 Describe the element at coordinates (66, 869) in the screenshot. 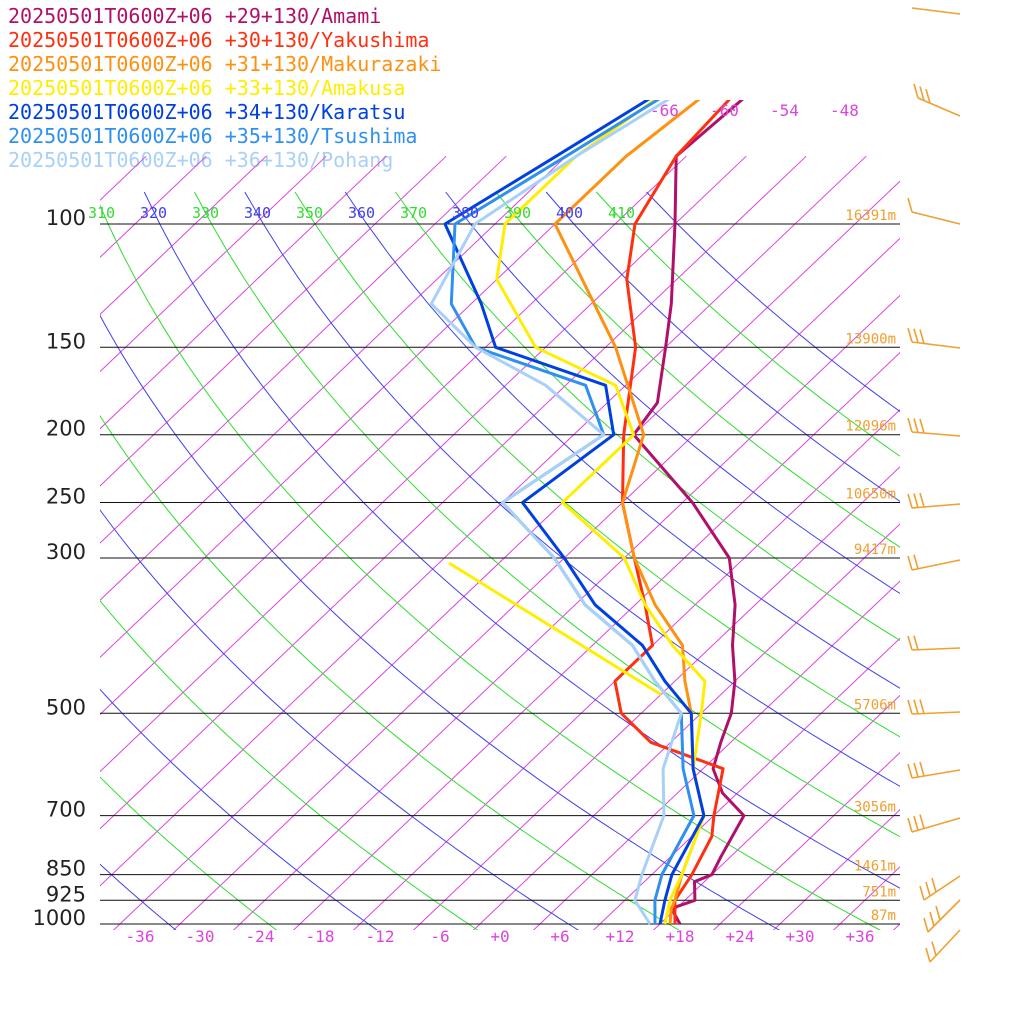

I see `pressure-label: 850` at that location.